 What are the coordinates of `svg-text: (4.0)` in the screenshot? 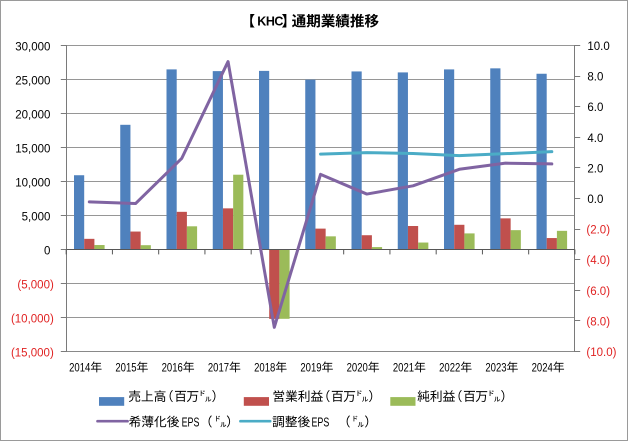 It's located at (598, 261).